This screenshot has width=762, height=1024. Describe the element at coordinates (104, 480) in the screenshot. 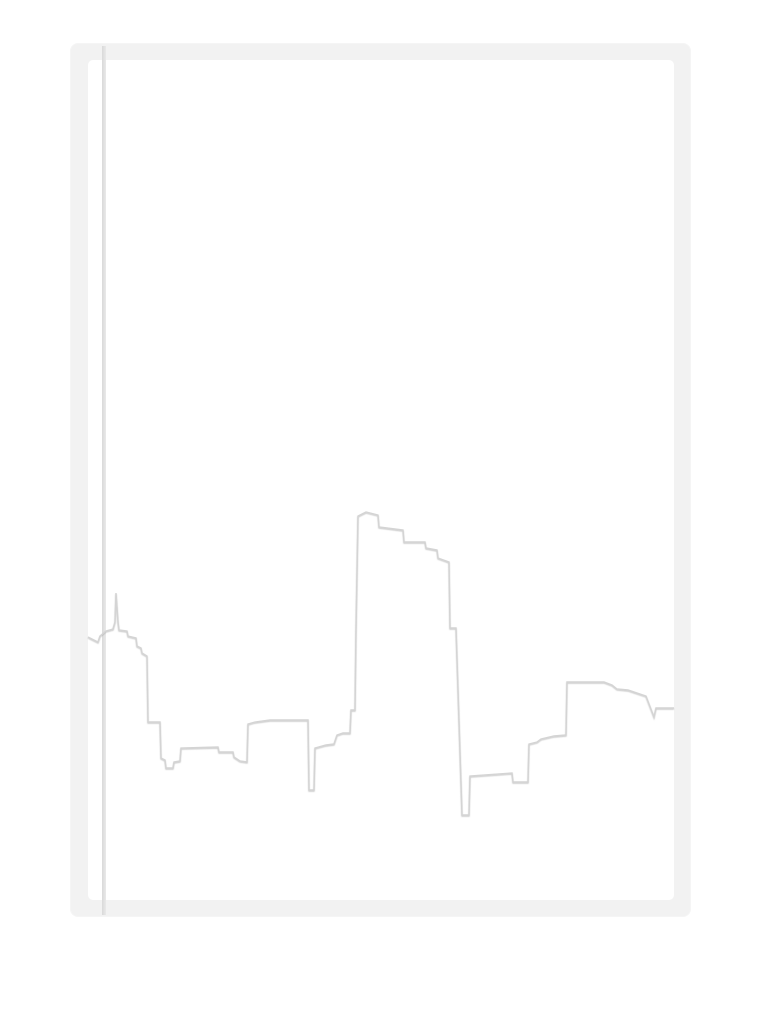

I see `book-spine` at that location.